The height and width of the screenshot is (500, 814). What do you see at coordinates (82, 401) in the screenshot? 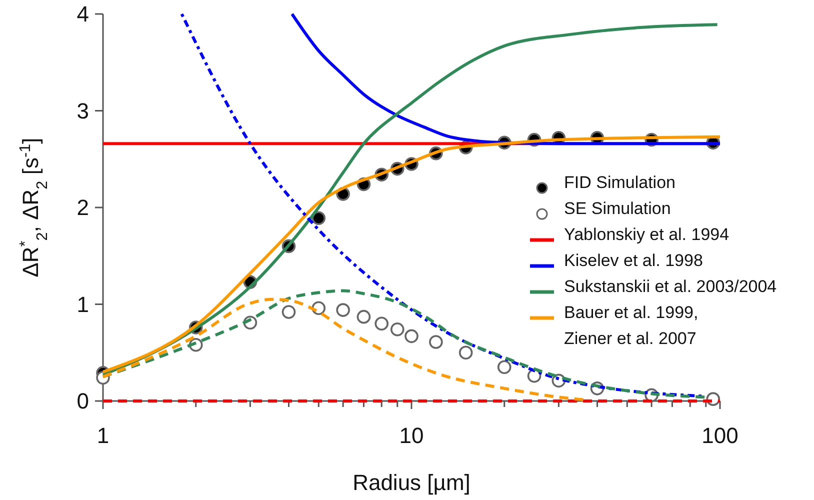
I see `y-tick-label: 0` at bounding box center [82, 401].